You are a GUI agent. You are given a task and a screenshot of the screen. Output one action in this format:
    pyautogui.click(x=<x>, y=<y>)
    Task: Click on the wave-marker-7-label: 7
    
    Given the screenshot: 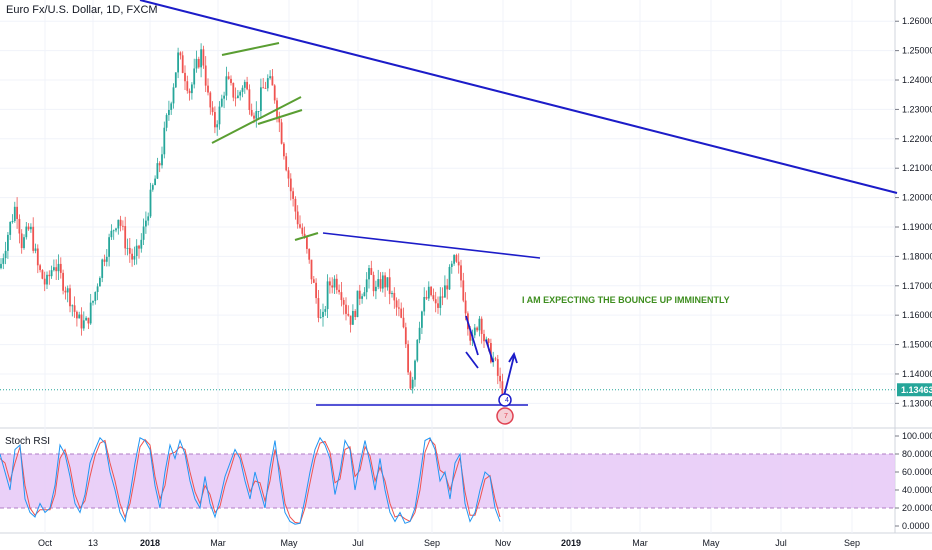 What is the action you would take?
    pyautogui.click(x=506, y=416)
    